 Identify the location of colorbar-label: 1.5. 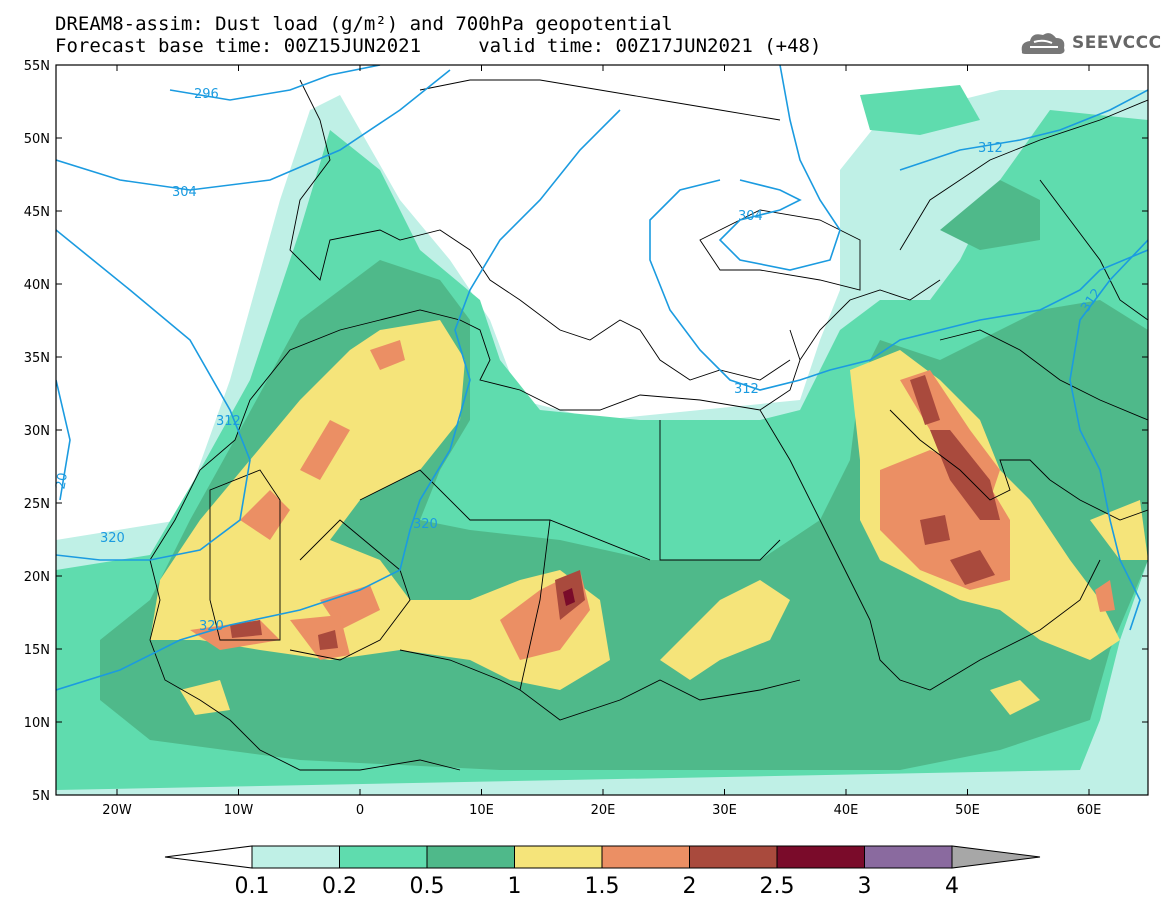
(602, 886).